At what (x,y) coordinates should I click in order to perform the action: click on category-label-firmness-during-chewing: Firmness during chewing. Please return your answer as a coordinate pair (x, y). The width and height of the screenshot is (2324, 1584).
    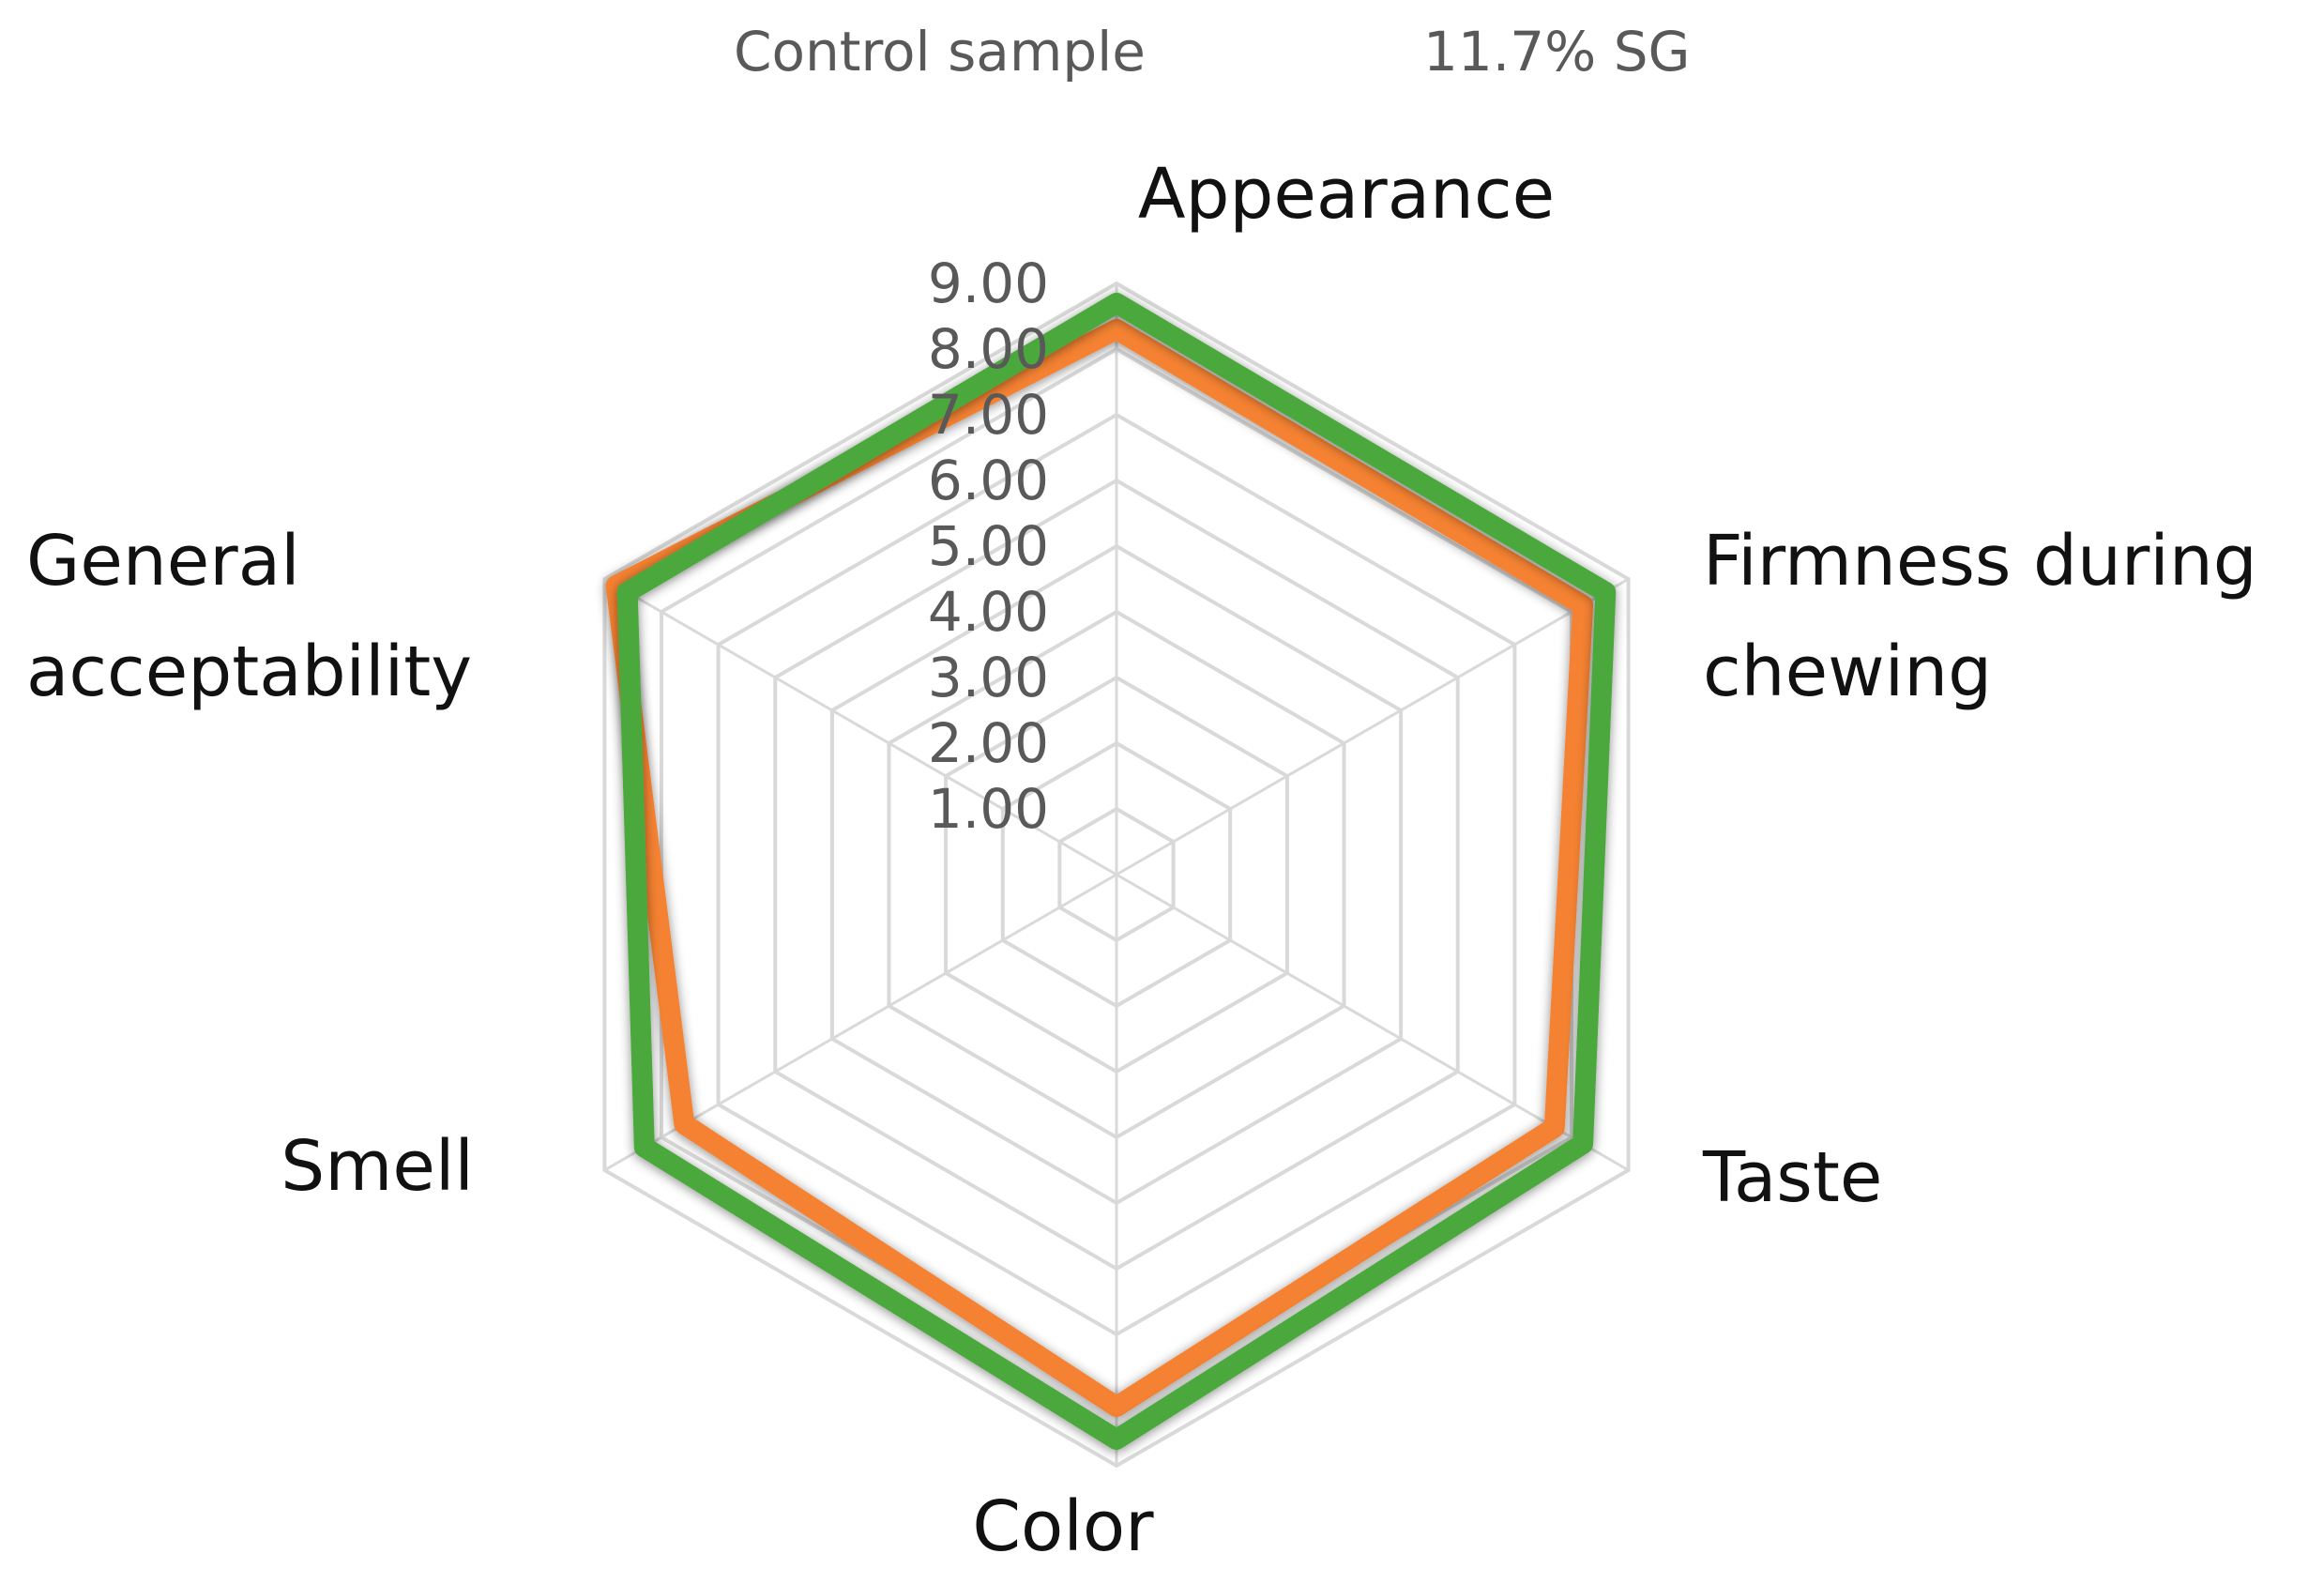
    Looking at the image, I should click on (1980, 616).